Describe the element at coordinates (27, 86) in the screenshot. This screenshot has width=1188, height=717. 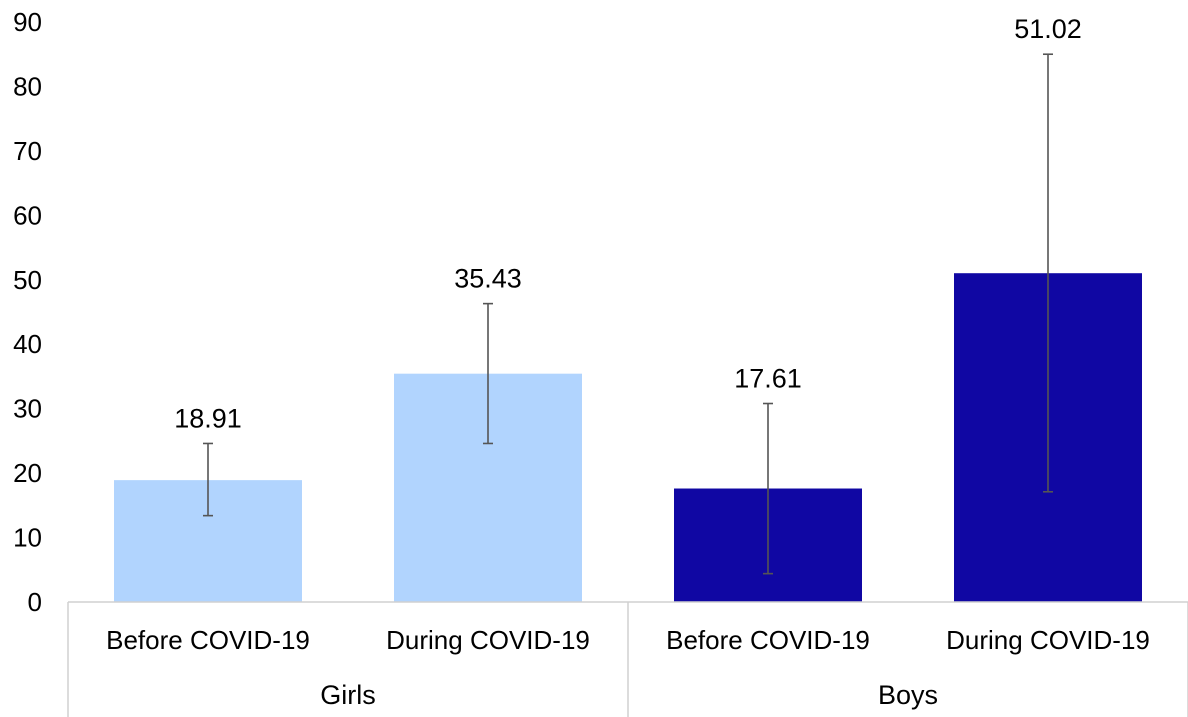
I see `y-tick-label: 80` at that location.